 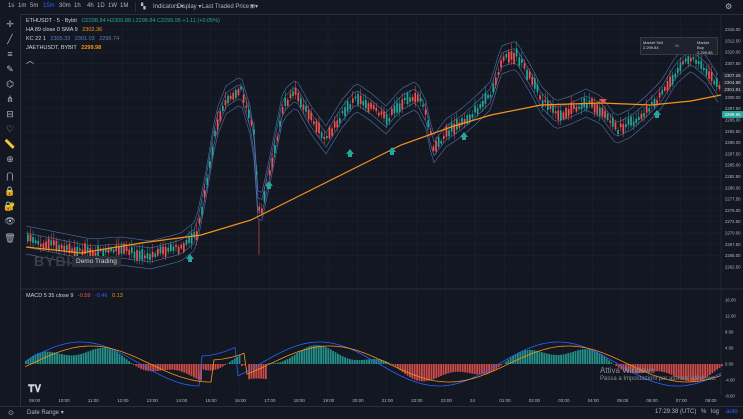 What do you see at coordinates (45, 412) in the screenshot?
I see `date-range-button: Date Range ▾` at bounding box center [45, 412].